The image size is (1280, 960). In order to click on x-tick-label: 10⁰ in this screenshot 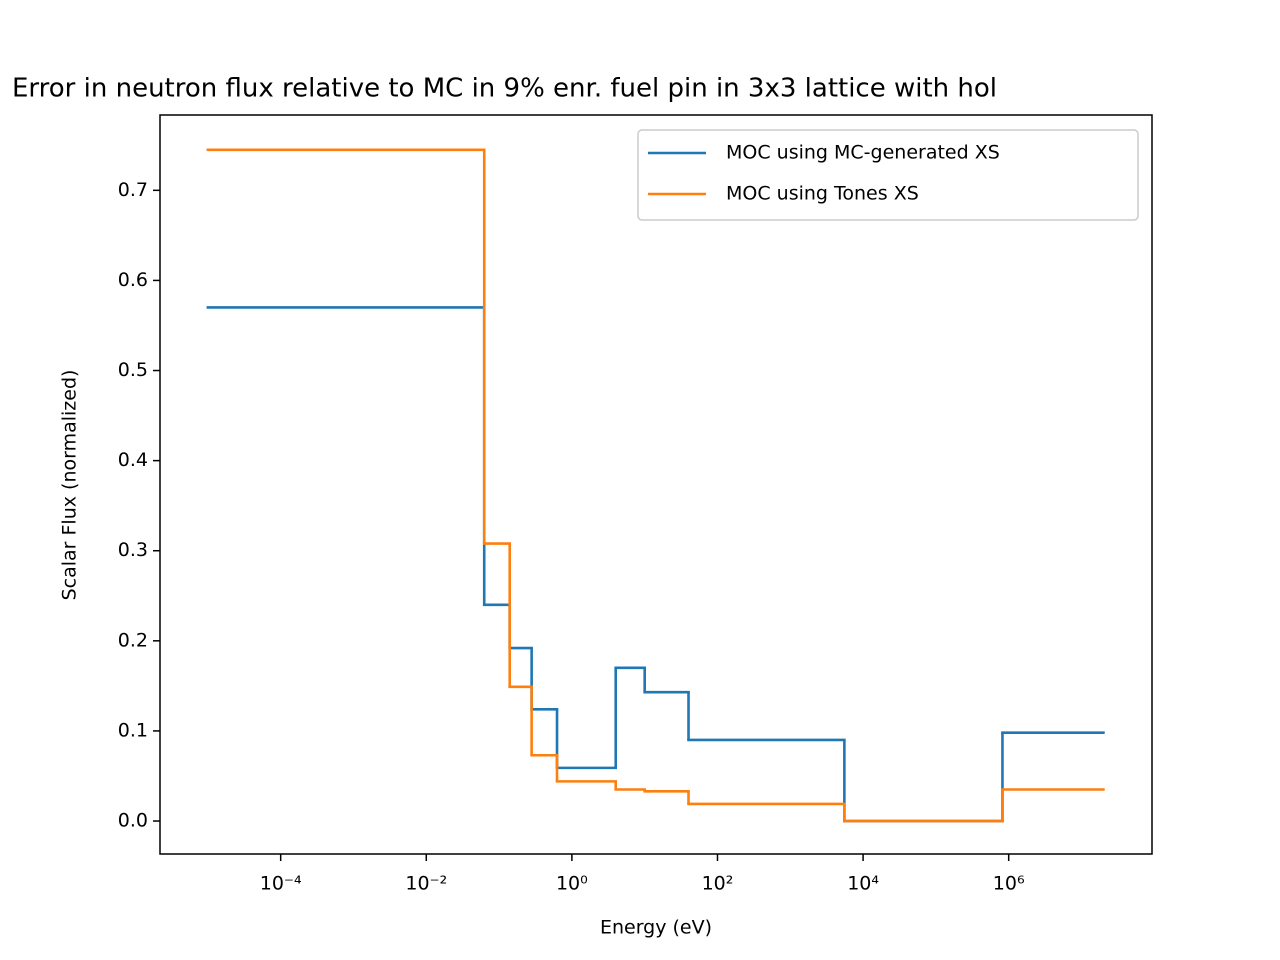, I will do `click(572, 884)`.